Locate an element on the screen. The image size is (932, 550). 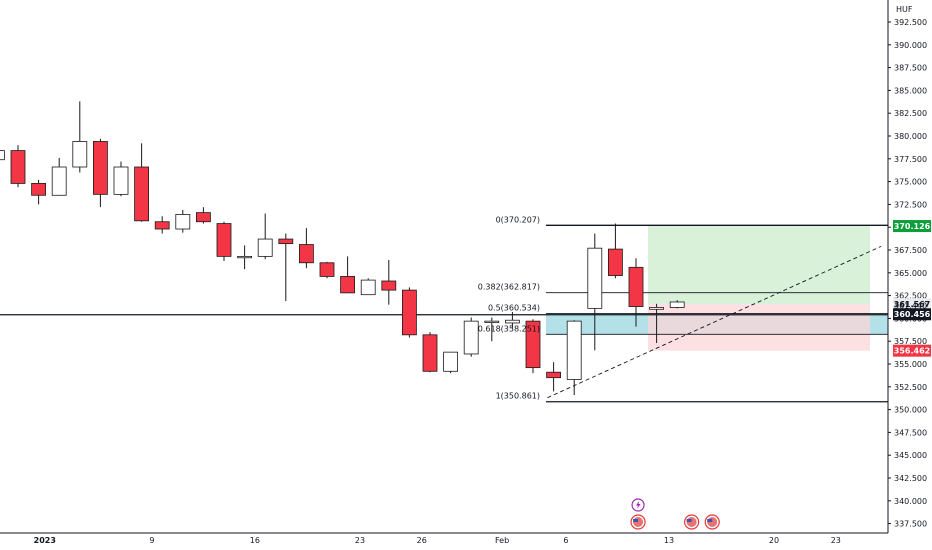
target-price-tag-bg is located at coordinates (912, 226).